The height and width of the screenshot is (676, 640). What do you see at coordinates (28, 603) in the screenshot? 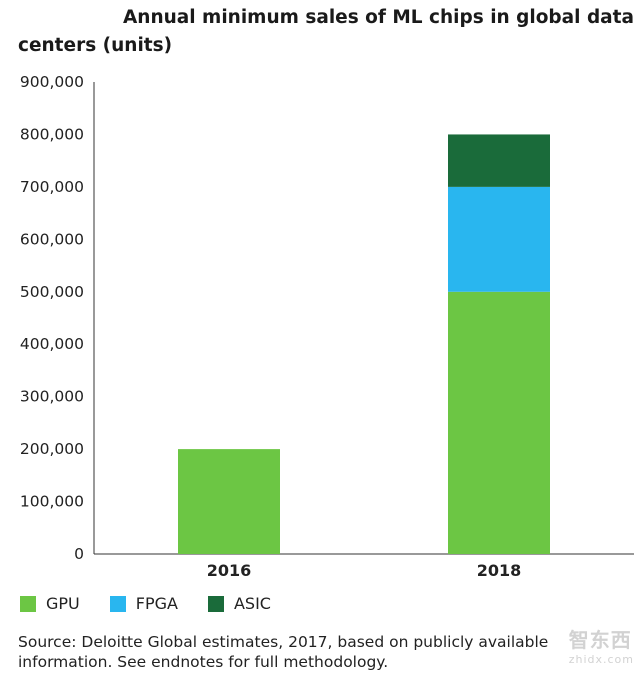
I see `legend-swatch-gpu` at bounding box center [28, 603].